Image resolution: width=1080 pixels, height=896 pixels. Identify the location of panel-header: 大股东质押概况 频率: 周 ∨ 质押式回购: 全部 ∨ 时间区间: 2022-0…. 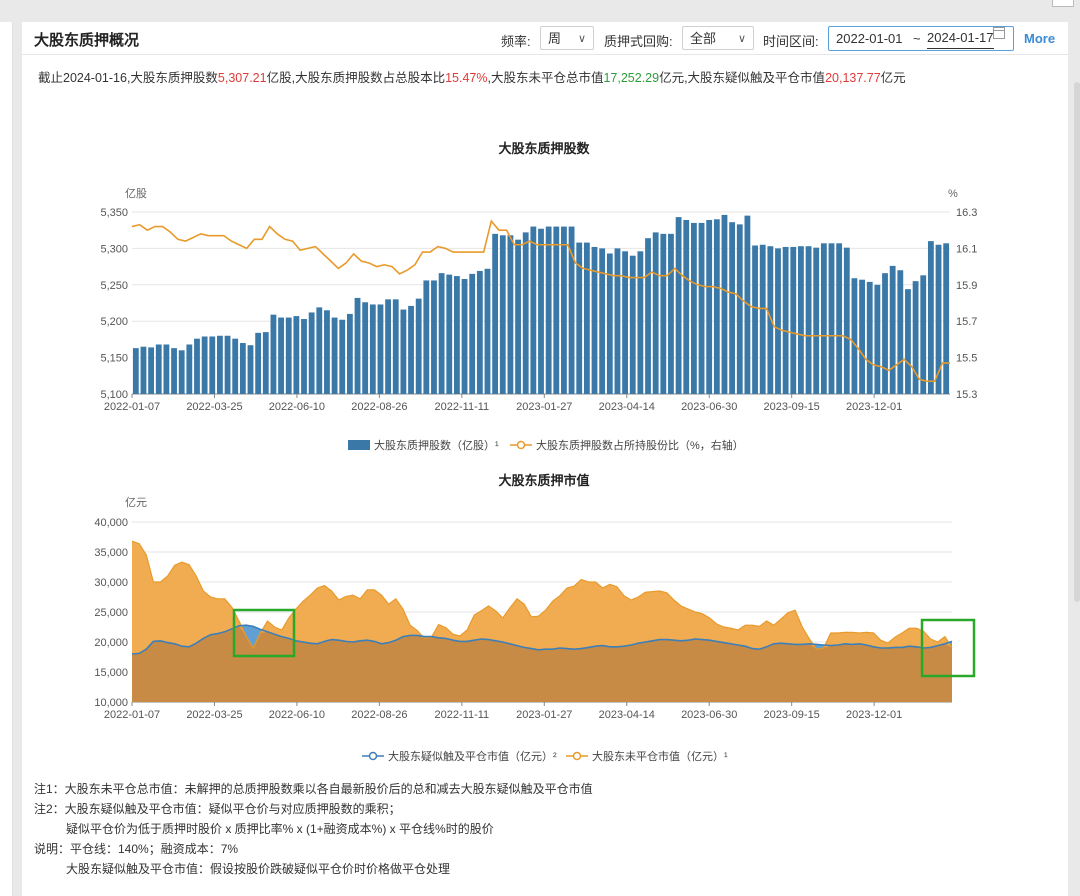
(545, 38).